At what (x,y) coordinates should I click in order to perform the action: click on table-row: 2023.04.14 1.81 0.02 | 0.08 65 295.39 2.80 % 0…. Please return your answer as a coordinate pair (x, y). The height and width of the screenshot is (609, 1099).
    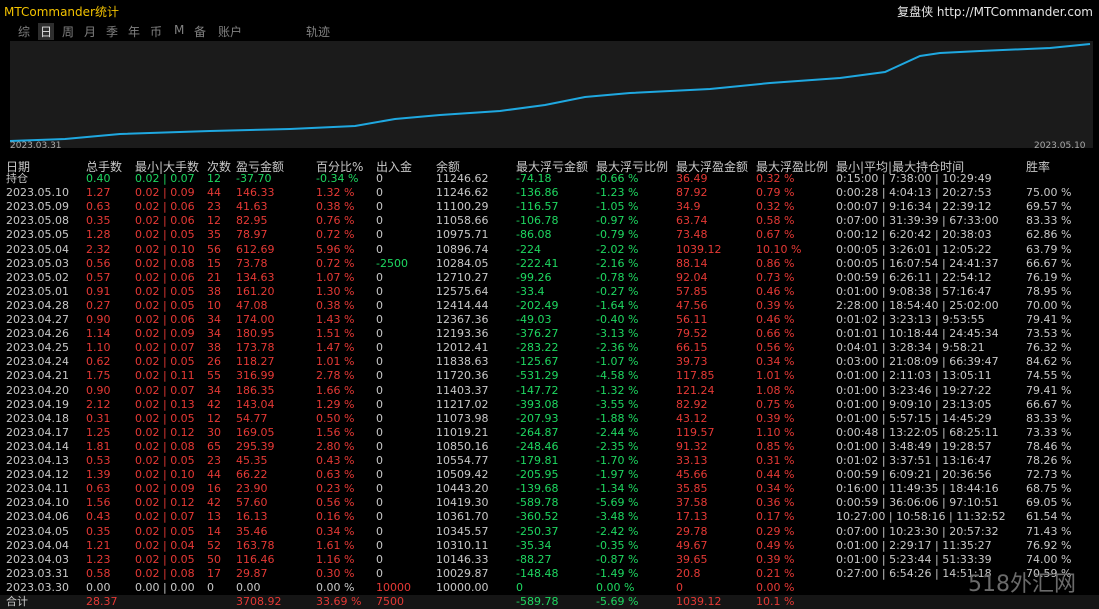
    Looking at the image, I should click on (549, 447).